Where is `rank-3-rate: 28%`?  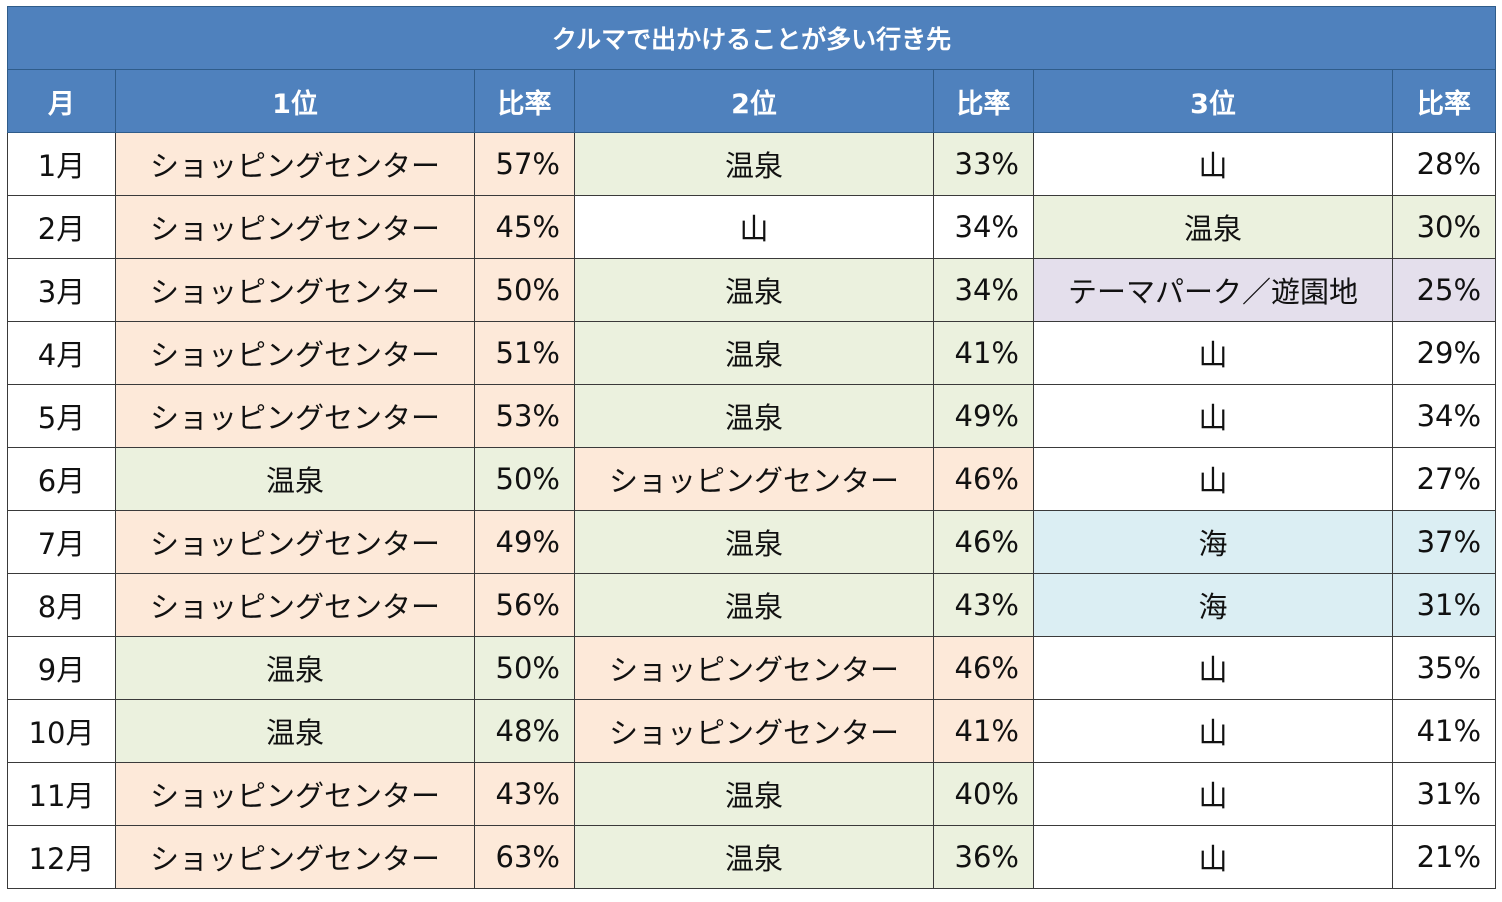 rank-3-rate: 28% is located at coordinates (1444, 164).